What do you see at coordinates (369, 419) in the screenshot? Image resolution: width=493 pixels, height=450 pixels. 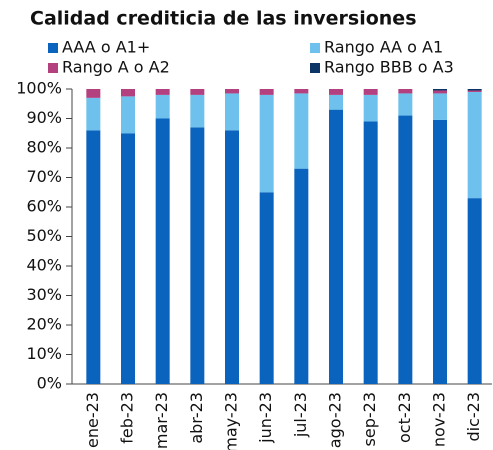 I see `x-tick-label: sep-23` at bounding box center [369, 419].